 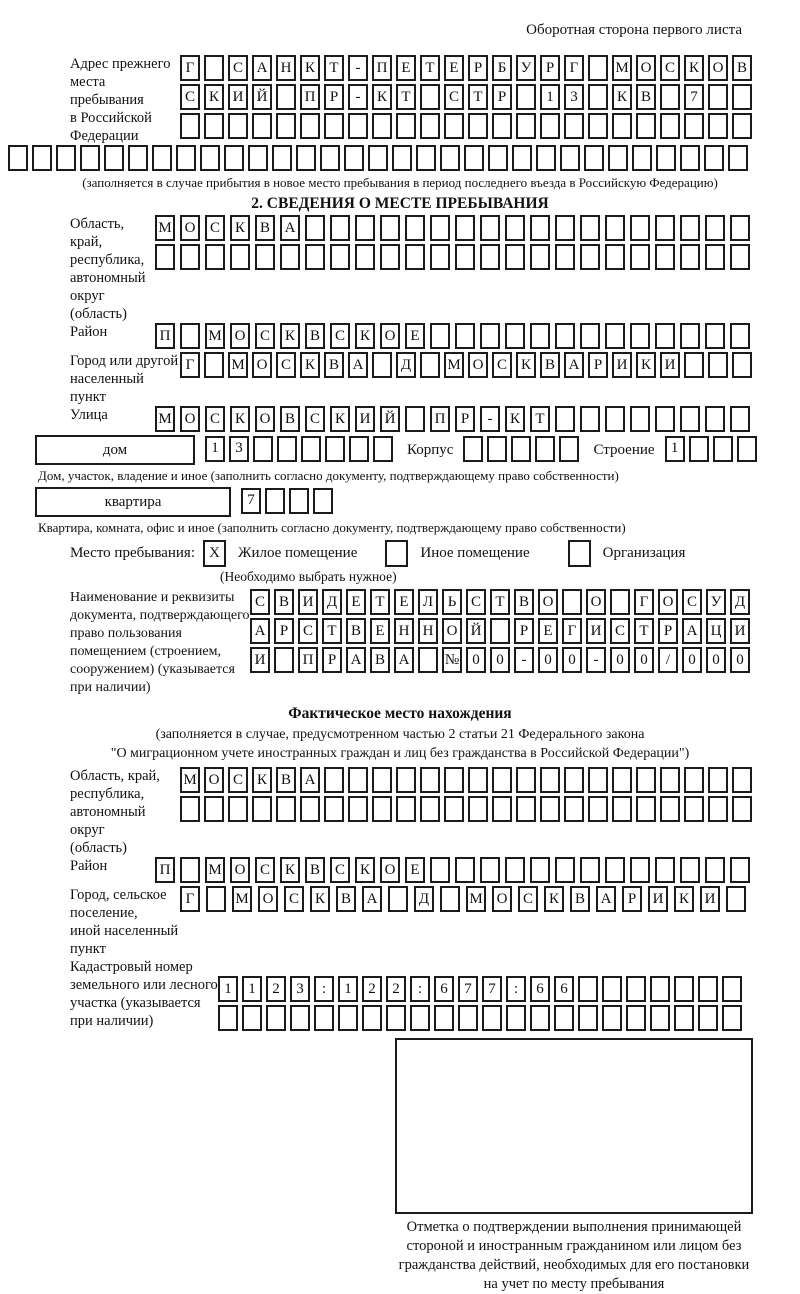 I want to click on char-box: Ц, so click(x=716, y=631).